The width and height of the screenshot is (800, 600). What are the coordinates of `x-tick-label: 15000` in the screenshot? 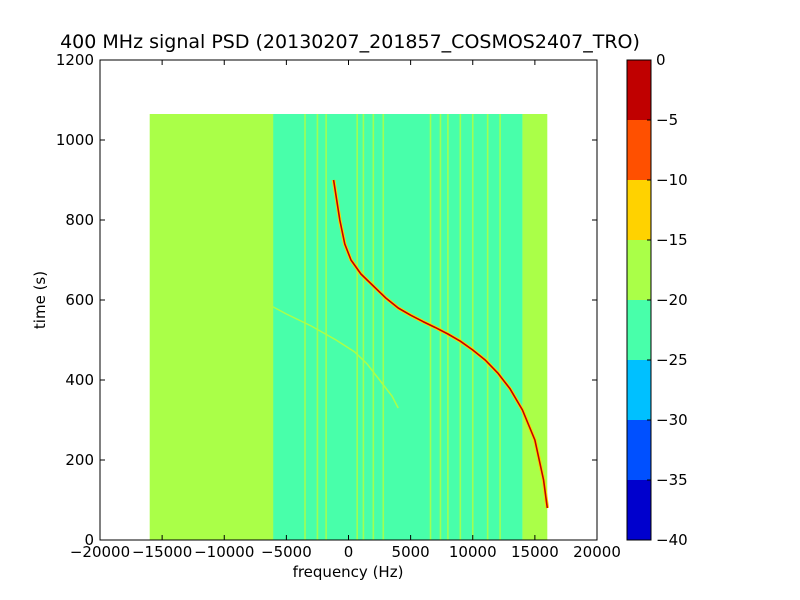 It's located at (535, 552).